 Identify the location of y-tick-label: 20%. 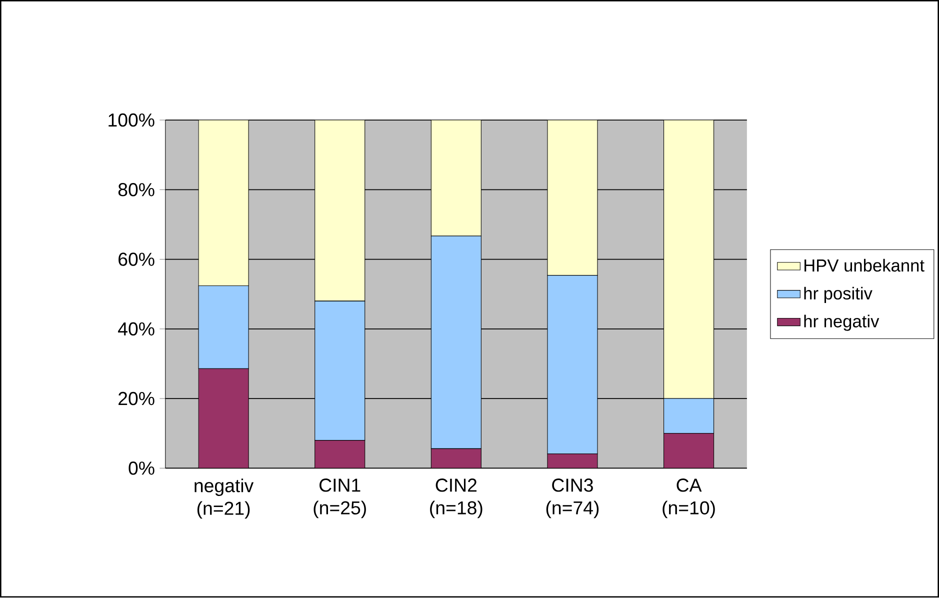
(136, 399).